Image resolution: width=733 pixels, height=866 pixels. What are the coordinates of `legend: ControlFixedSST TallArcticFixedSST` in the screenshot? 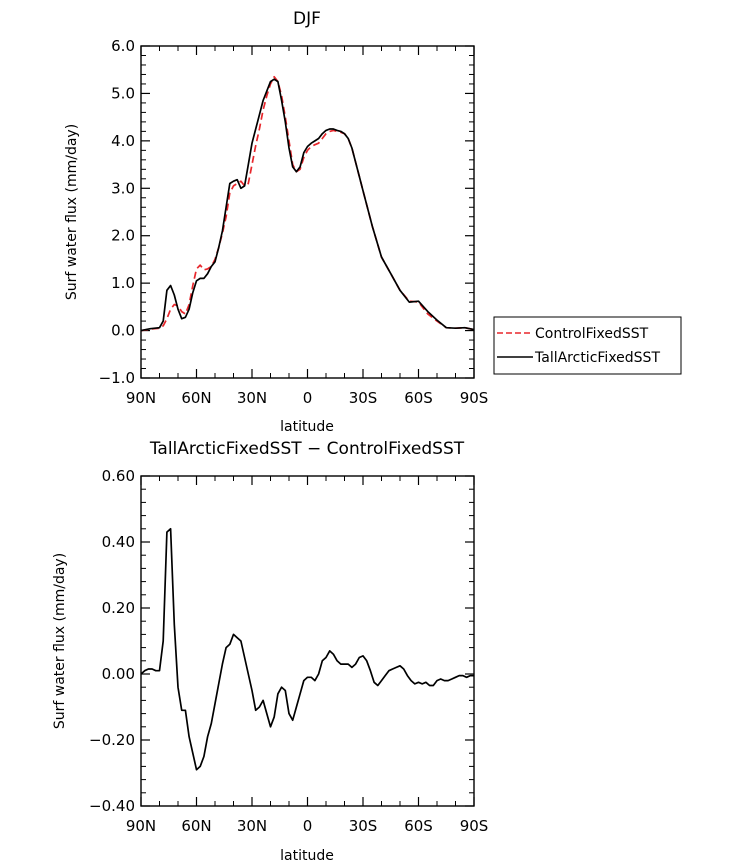 It's located at (587, 345).